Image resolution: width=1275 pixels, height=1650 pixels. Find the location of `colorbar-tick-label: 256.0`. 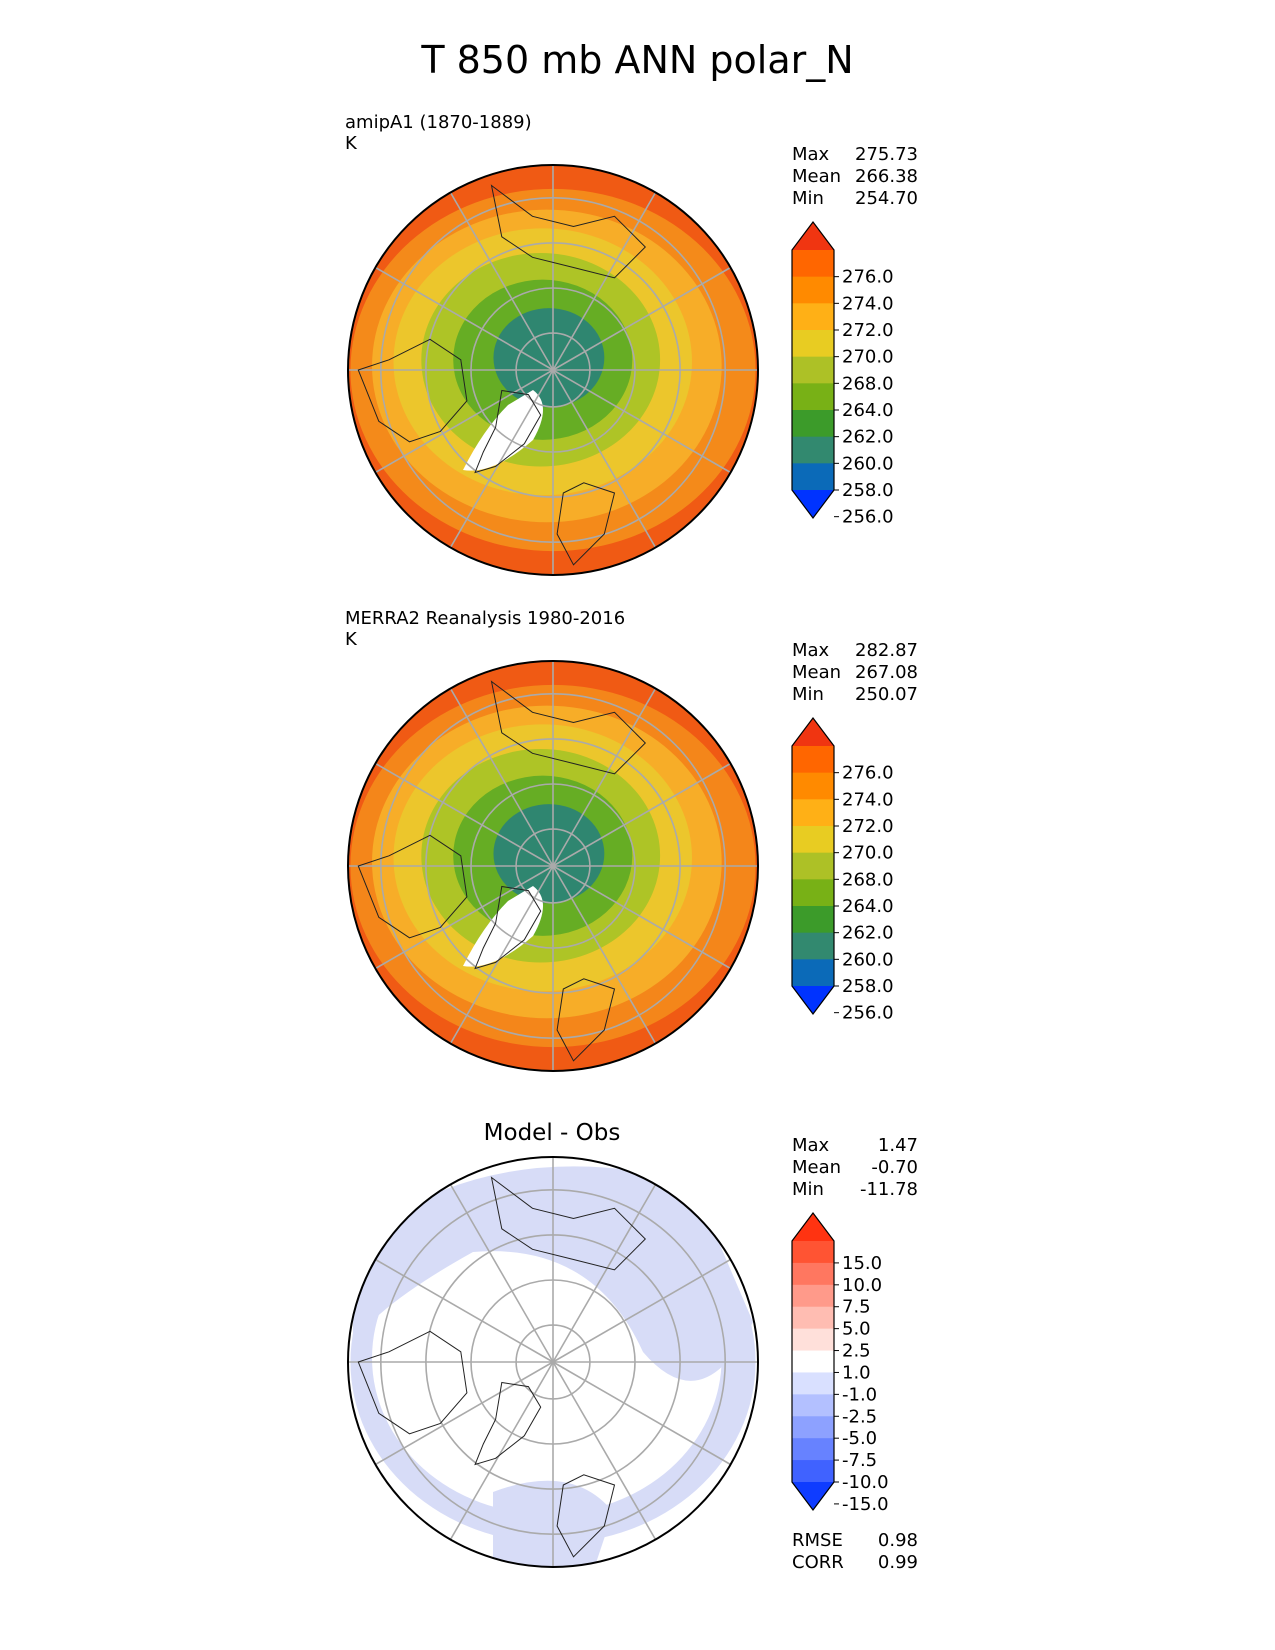

colorbar-tick-label: 256.0 is located at coordinates (868, 517).